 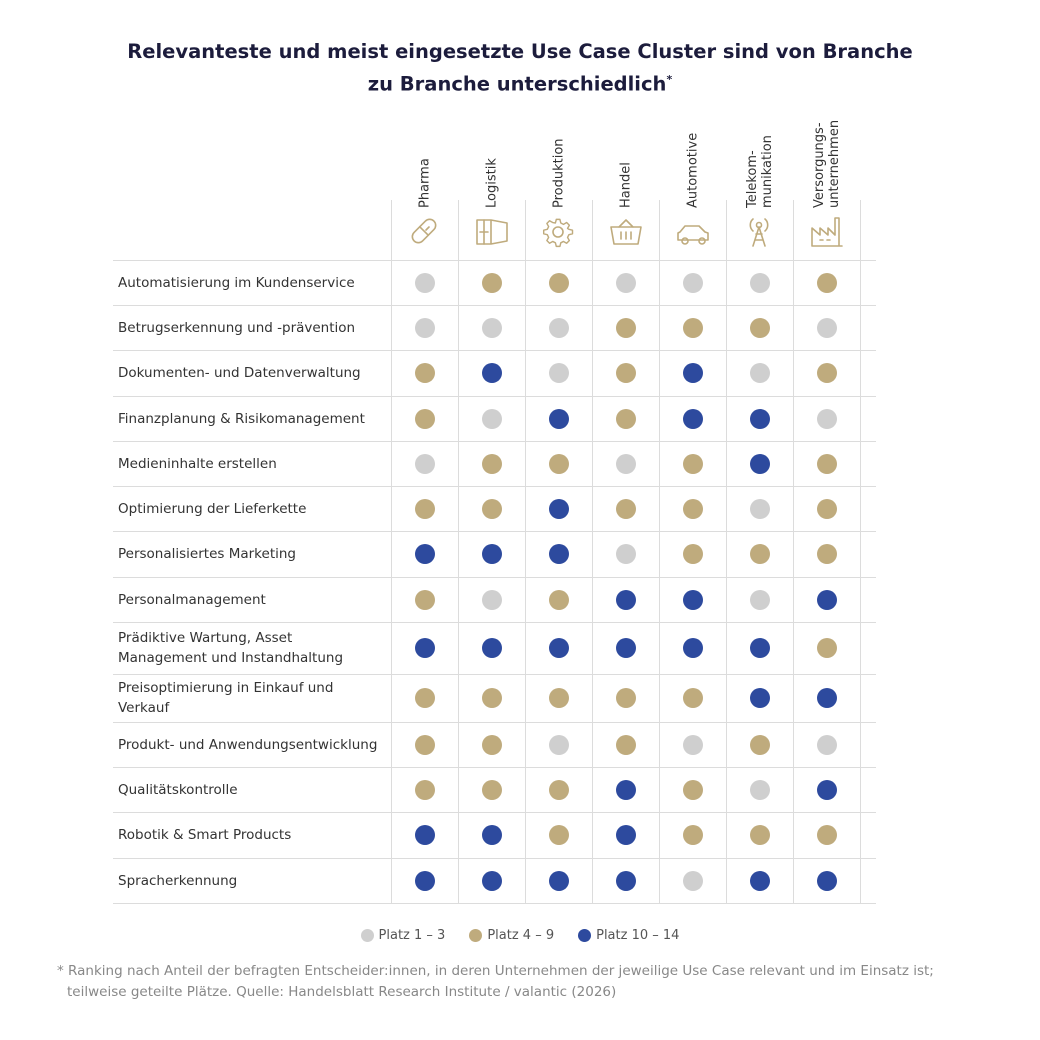 I want to click on column-label: Handel, so click(x=625, y=185).